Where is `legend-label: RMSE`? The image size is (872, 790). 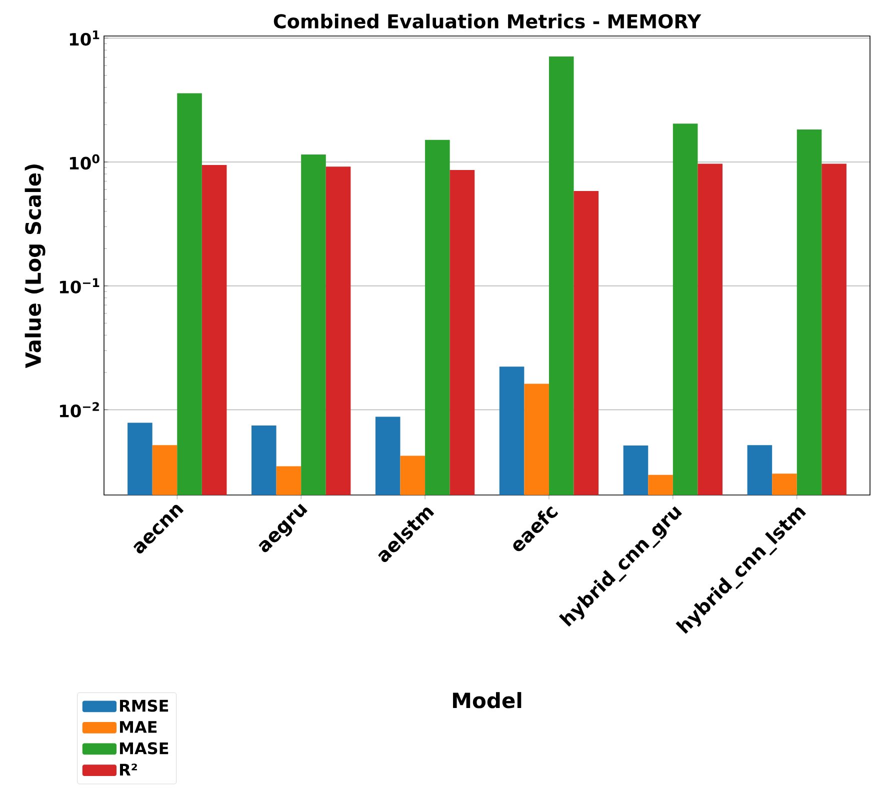 legend-label: RMSE is located at coordinates (144, 706).